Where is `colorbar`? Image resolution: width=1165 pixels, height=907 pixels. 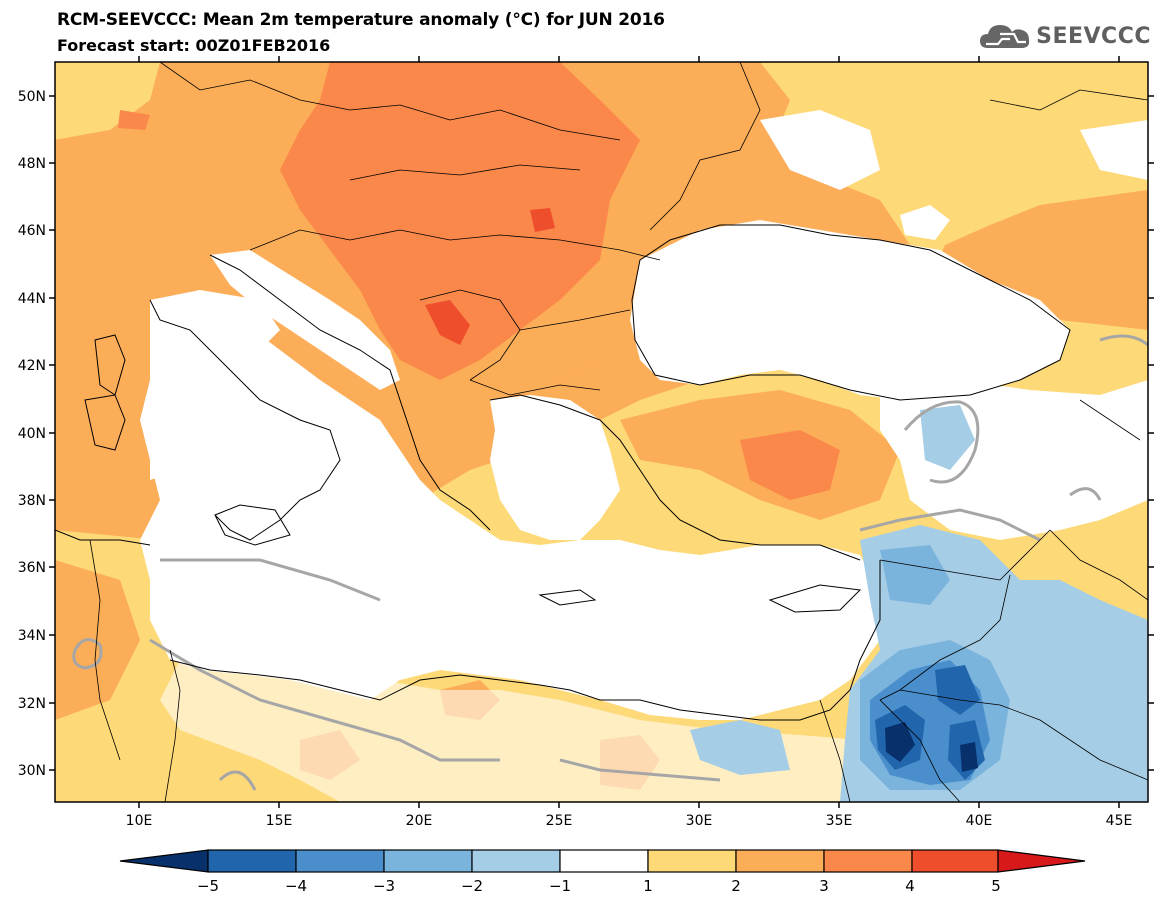 colorbar is located at coordinates (602, 861).